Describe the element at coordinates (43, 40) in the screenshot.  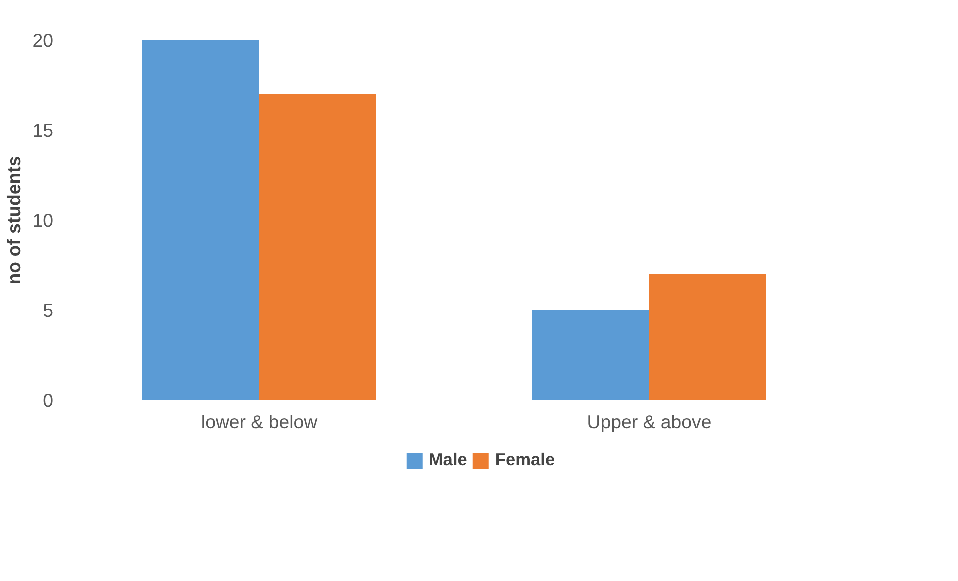
I see `y-tick-label: 20` at that location.